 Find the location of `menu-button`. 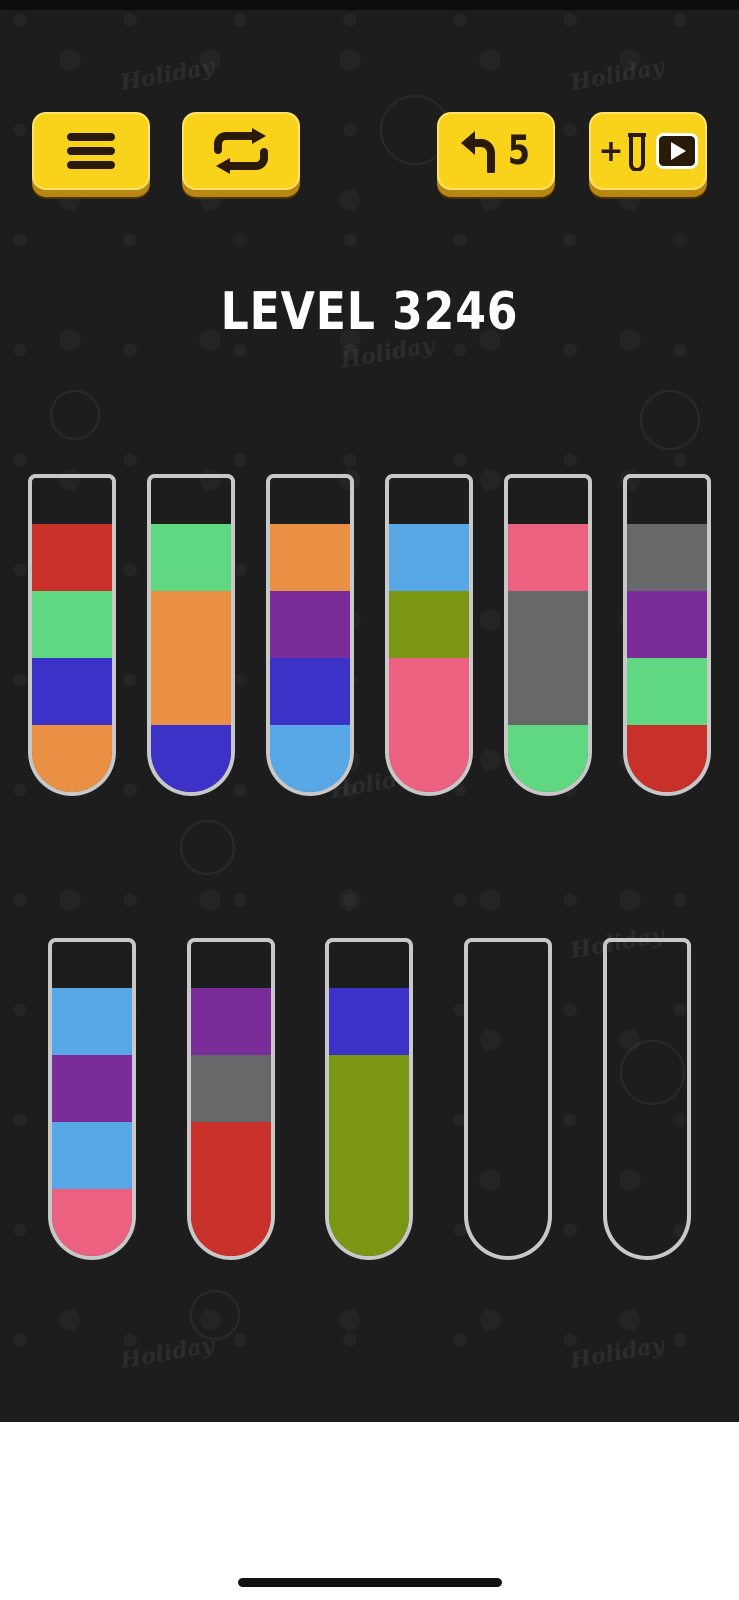

menu-button is located at coordinates (91, 151).